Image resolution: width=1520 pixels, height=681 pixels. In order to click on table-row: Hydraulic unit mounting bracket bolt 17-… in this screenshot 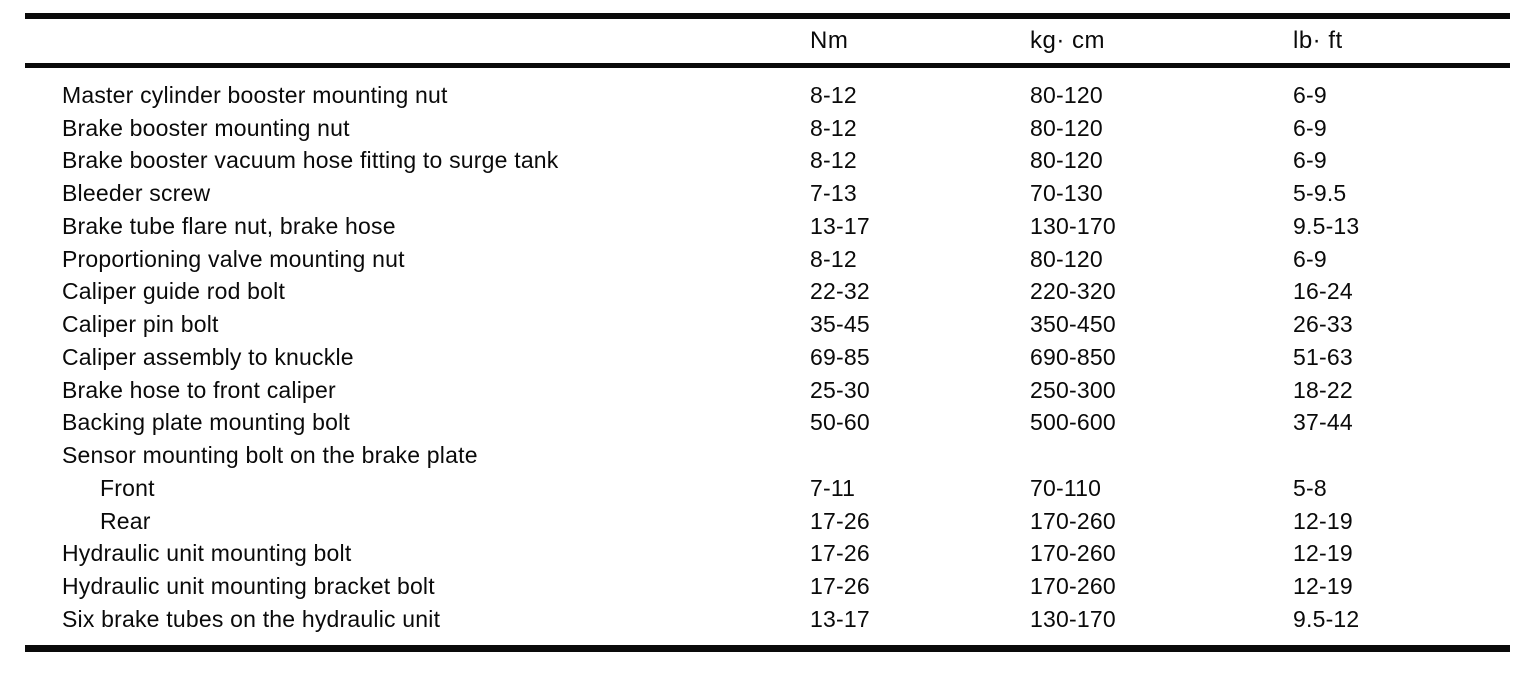, I will do `click(767, 586)`.